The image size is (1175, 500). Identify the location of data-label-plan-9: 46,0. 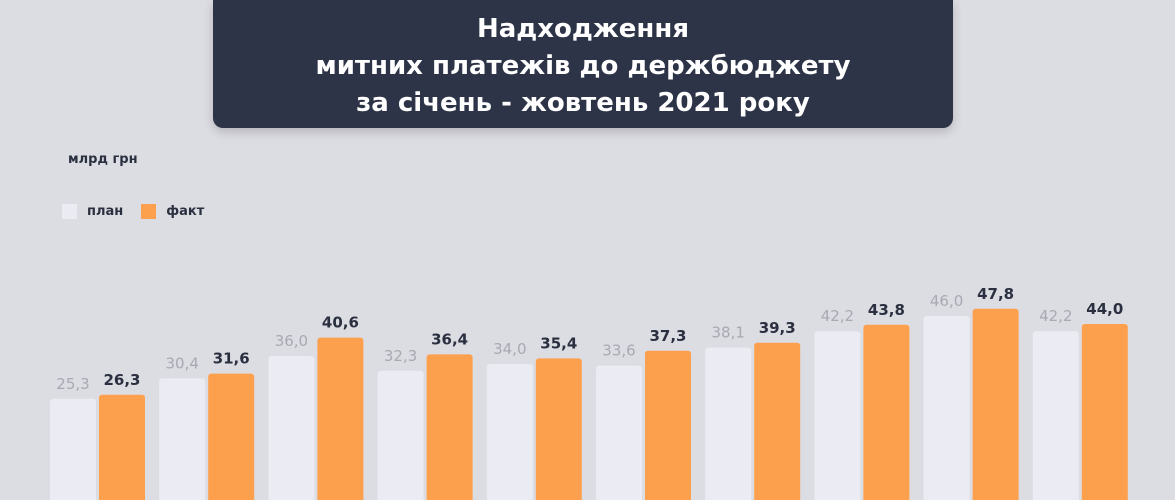
(946, 301).